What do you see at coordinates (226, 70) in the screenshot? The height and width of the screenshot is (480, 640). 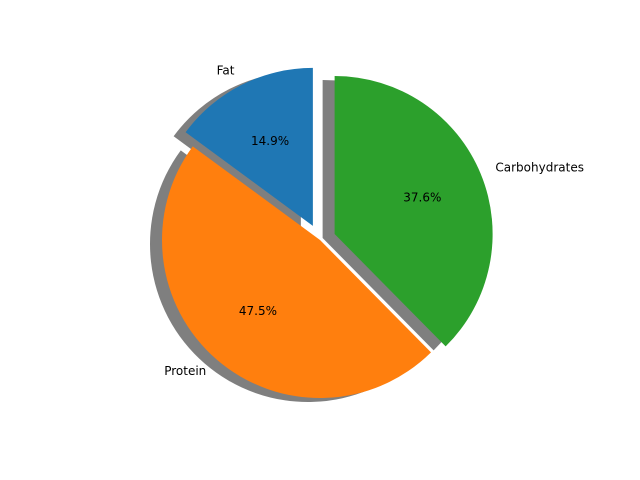 I see `slice-label-fat: Fat` at bounding box center [226, 70].